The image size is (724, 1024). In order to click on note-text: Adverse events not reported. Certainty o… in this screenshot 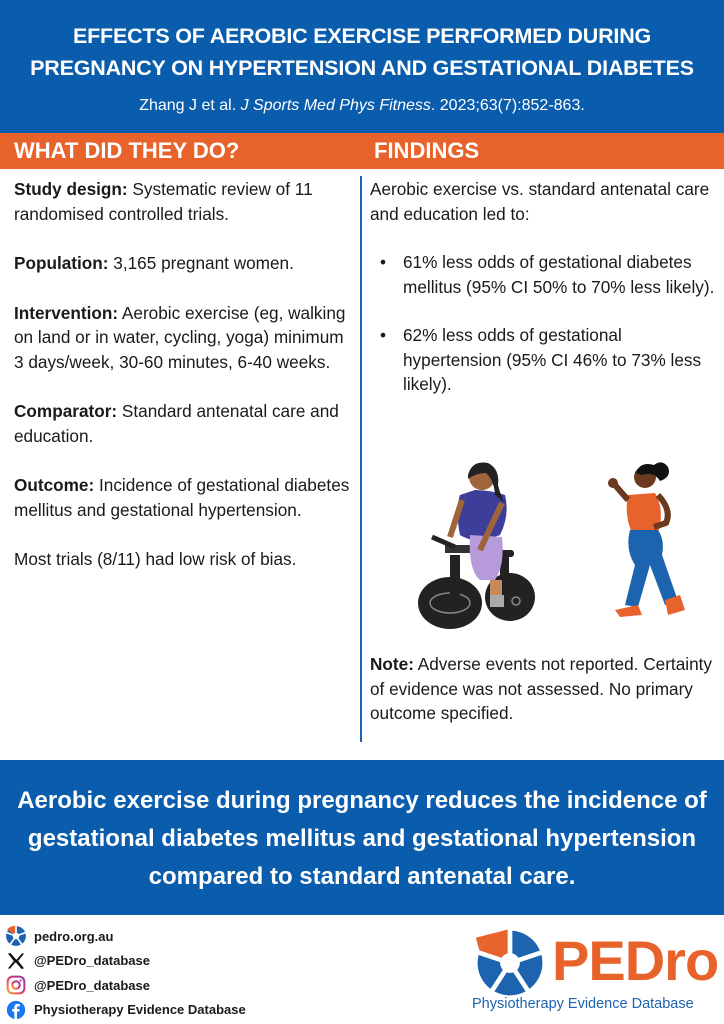, I will do `click(541, 688)`.